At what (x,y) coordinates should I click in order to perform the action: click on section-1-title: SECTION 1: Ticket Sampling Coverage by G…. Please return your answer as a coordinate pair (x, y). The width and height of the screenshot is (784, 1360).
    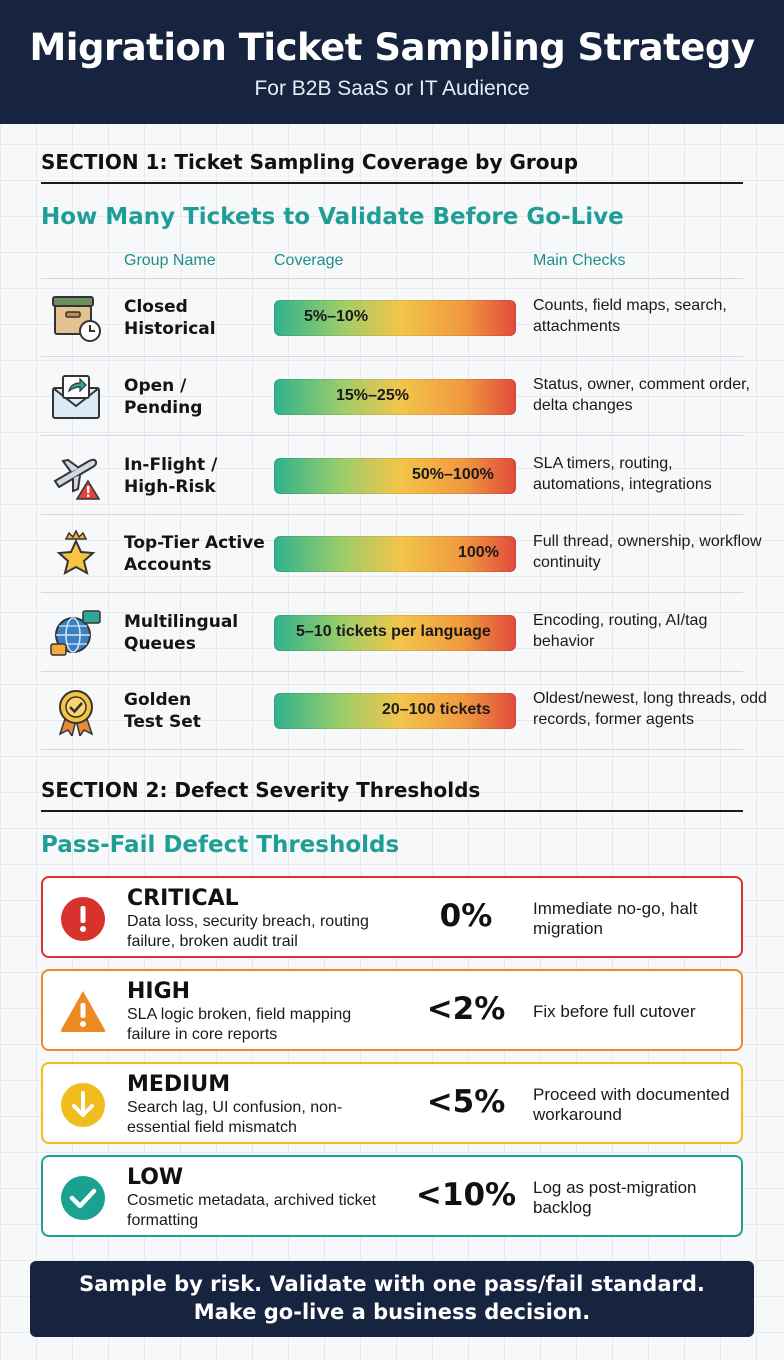
    Looking at the image, I should click on (392, 167).